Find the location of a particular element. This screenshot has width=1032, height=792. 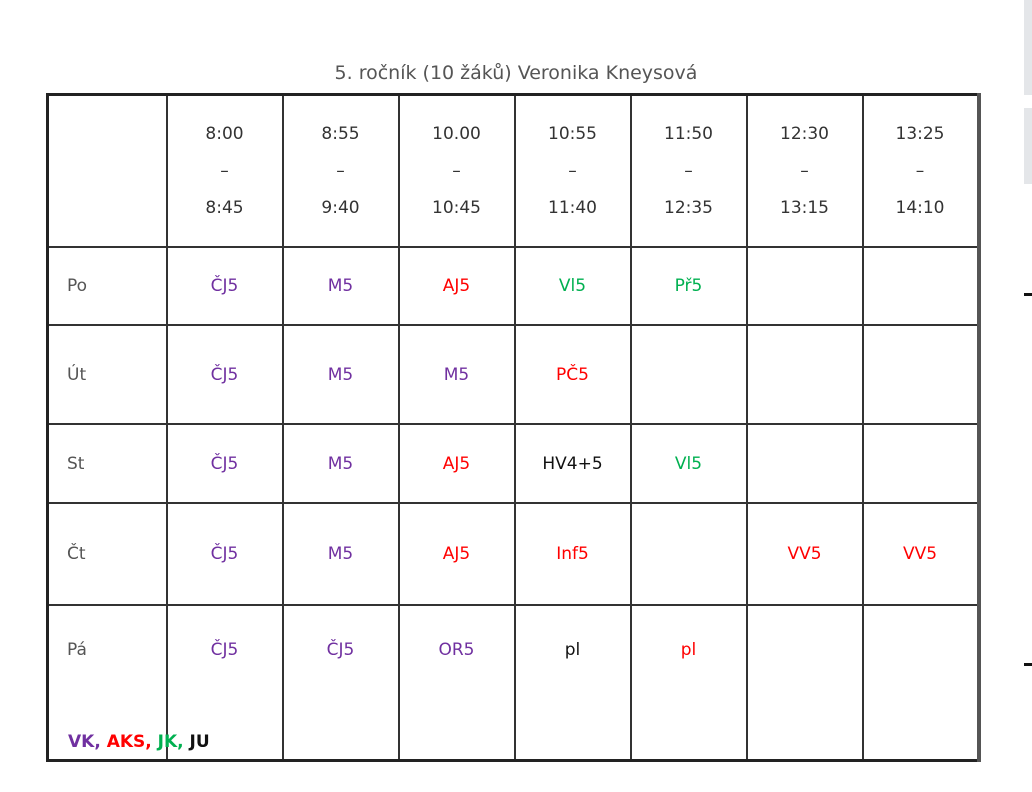

time-text: 9:40 is located at coordinates (340, 207).